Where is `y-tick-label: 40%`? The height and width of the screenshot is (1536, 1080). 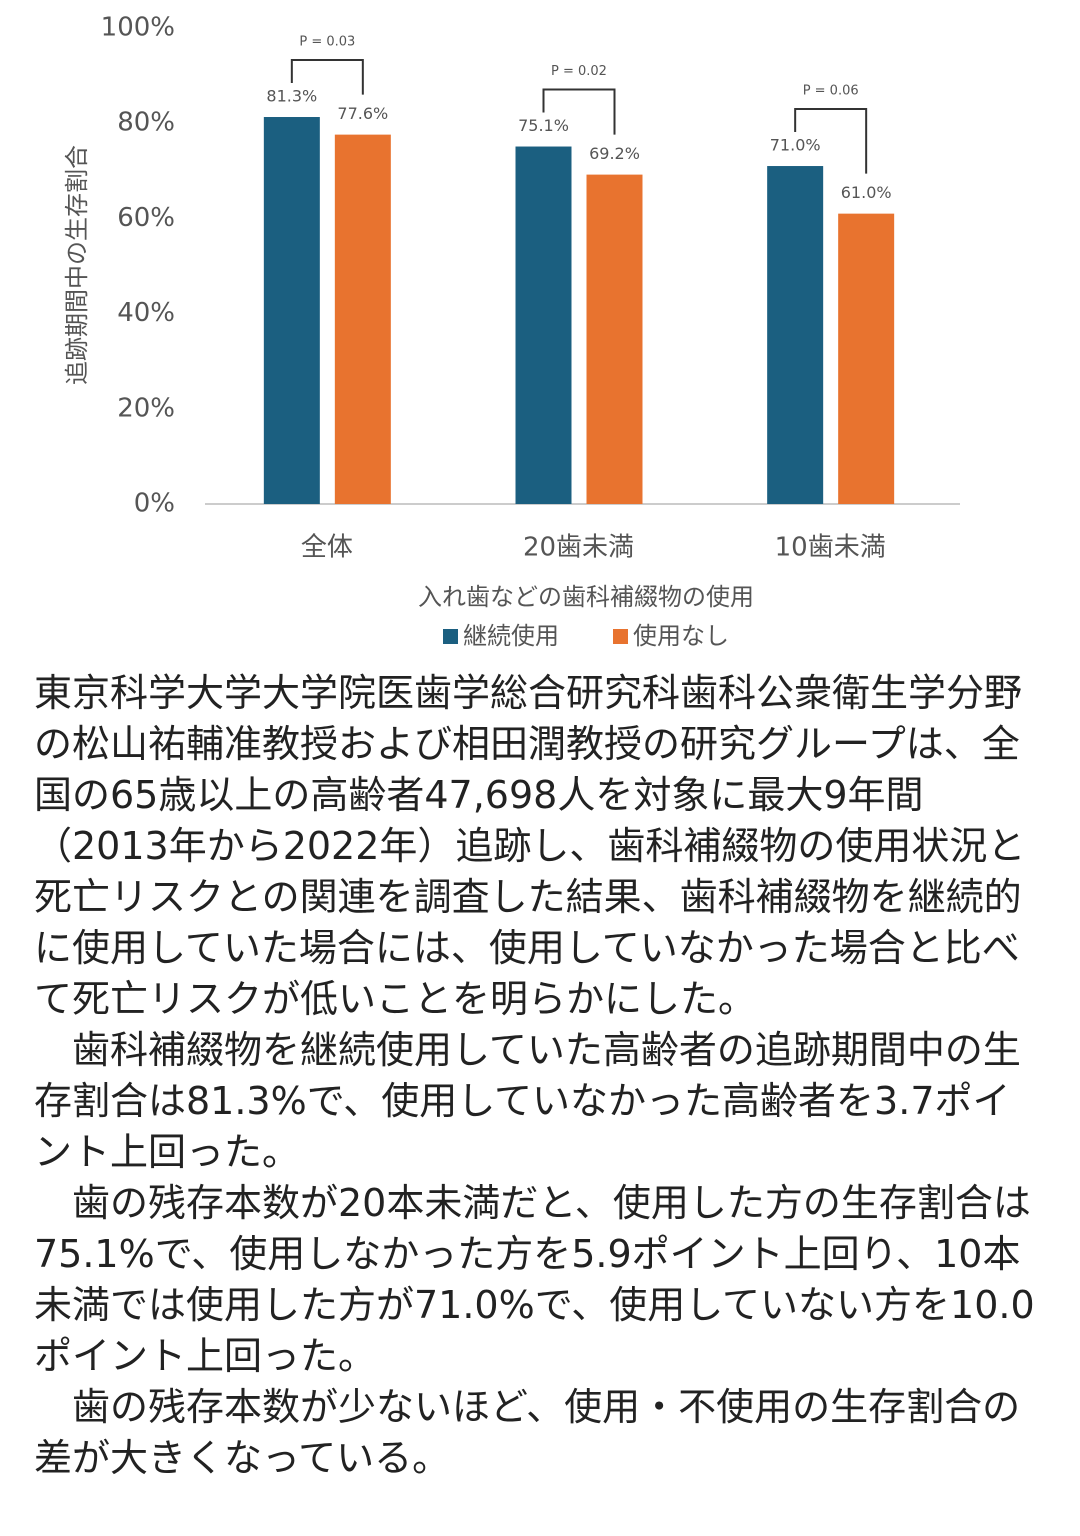 y-tick-label: 40% is located at coordinates (146, 313).